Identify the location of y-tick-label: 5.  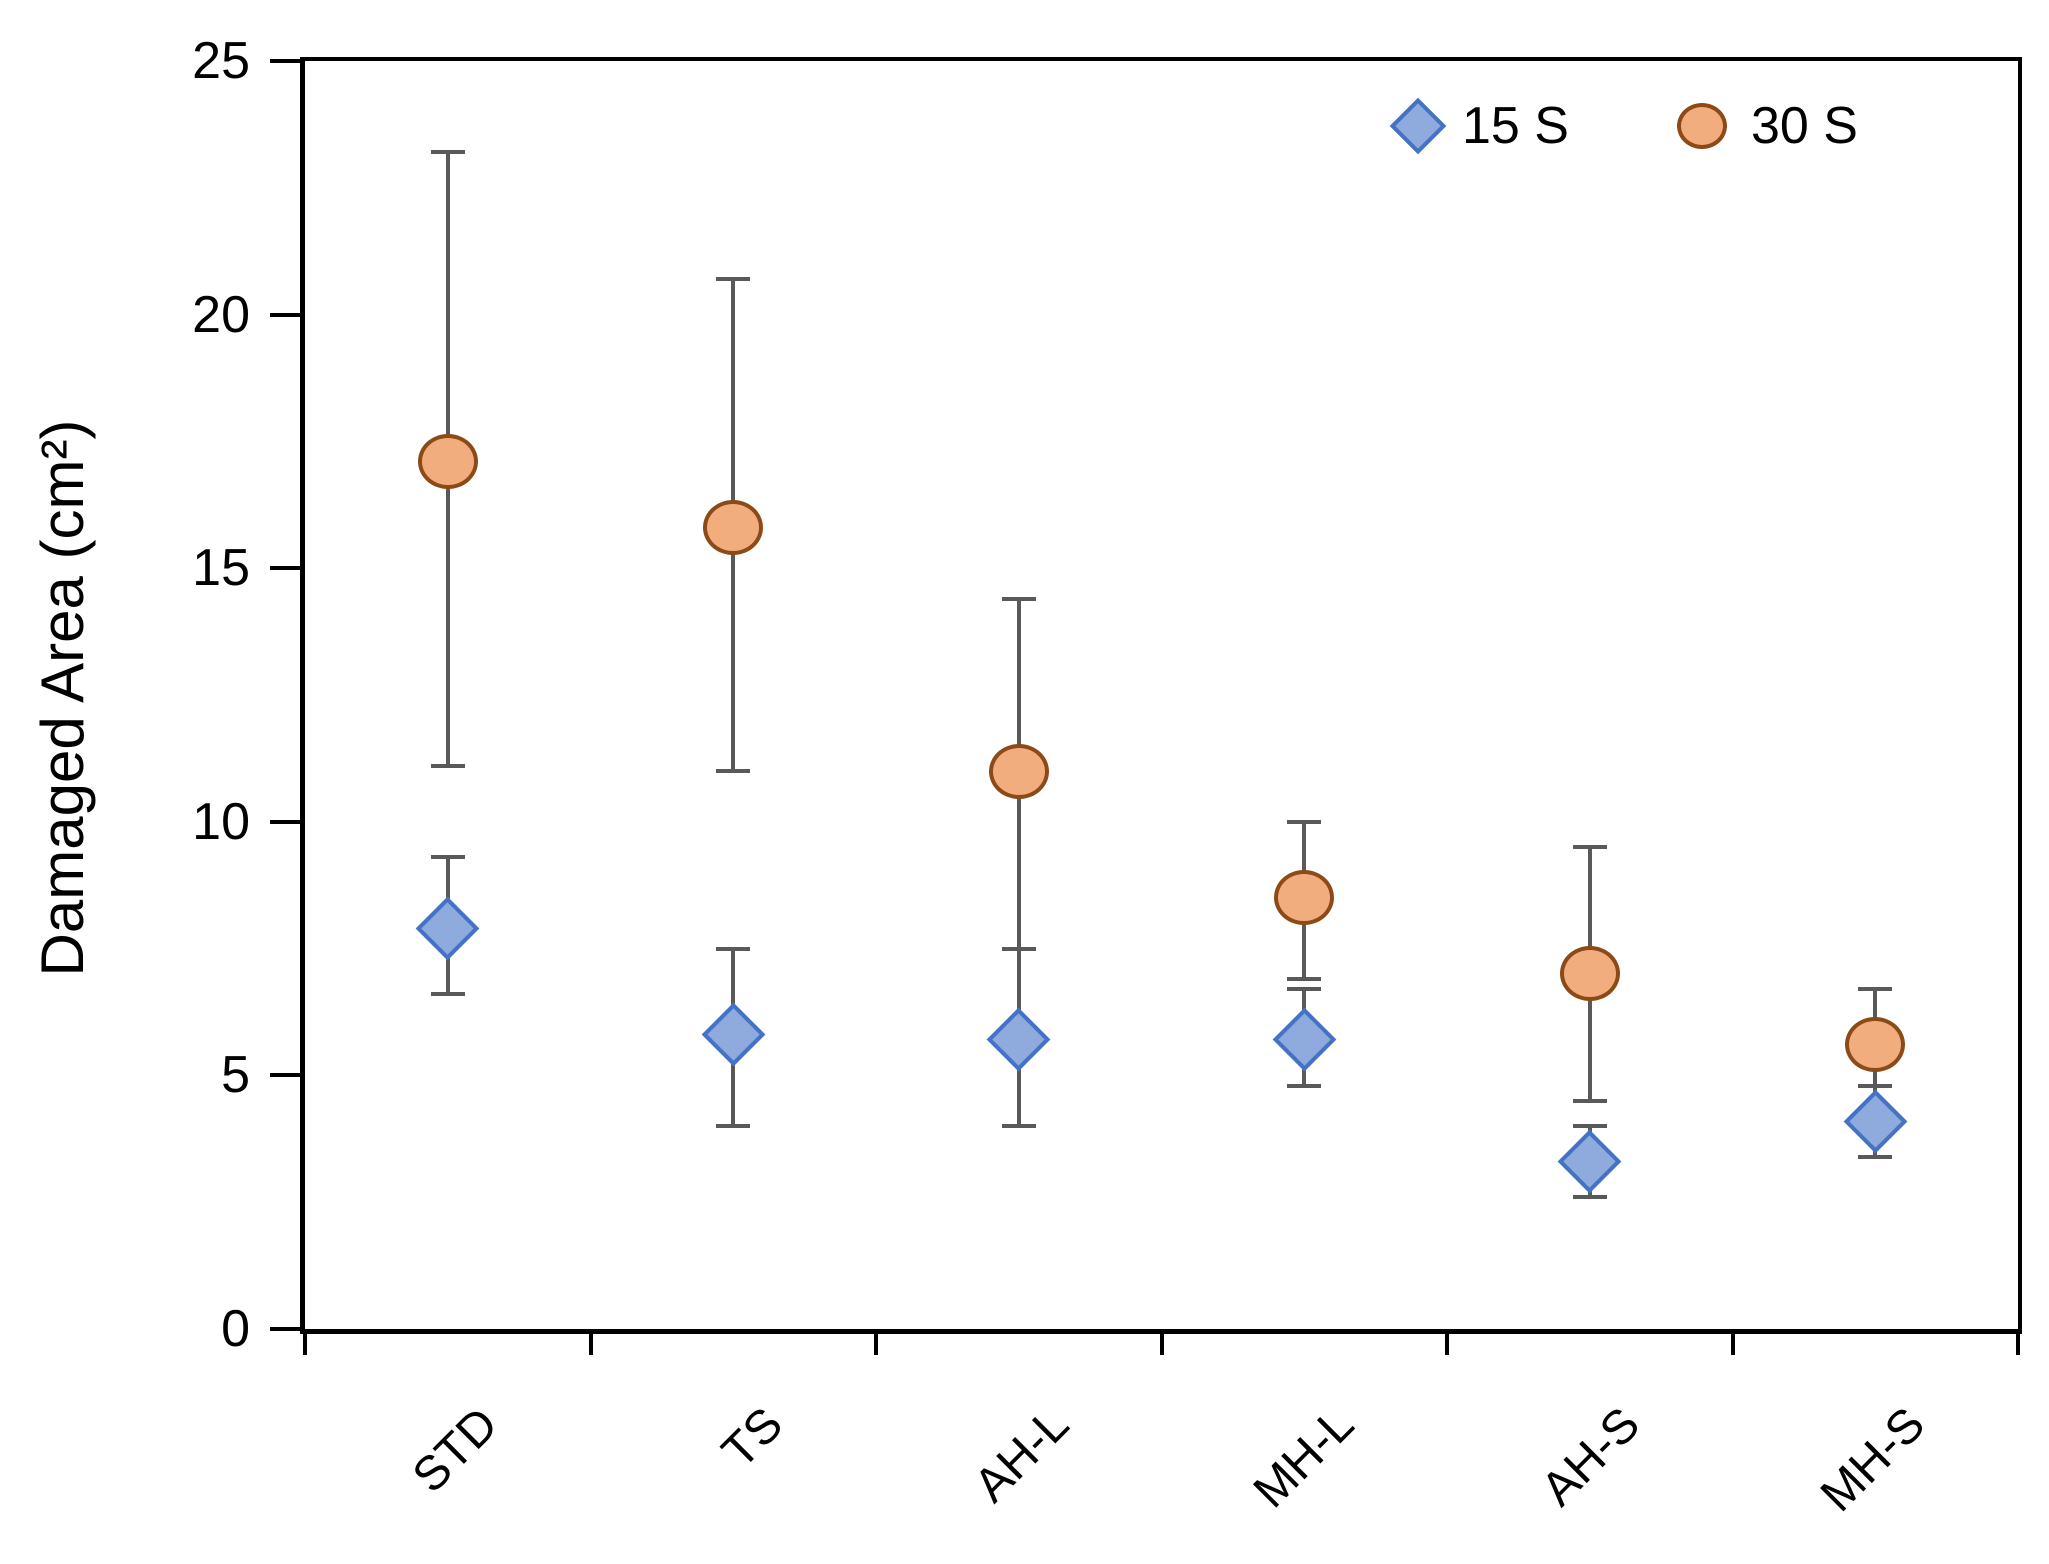
(235, 1075).